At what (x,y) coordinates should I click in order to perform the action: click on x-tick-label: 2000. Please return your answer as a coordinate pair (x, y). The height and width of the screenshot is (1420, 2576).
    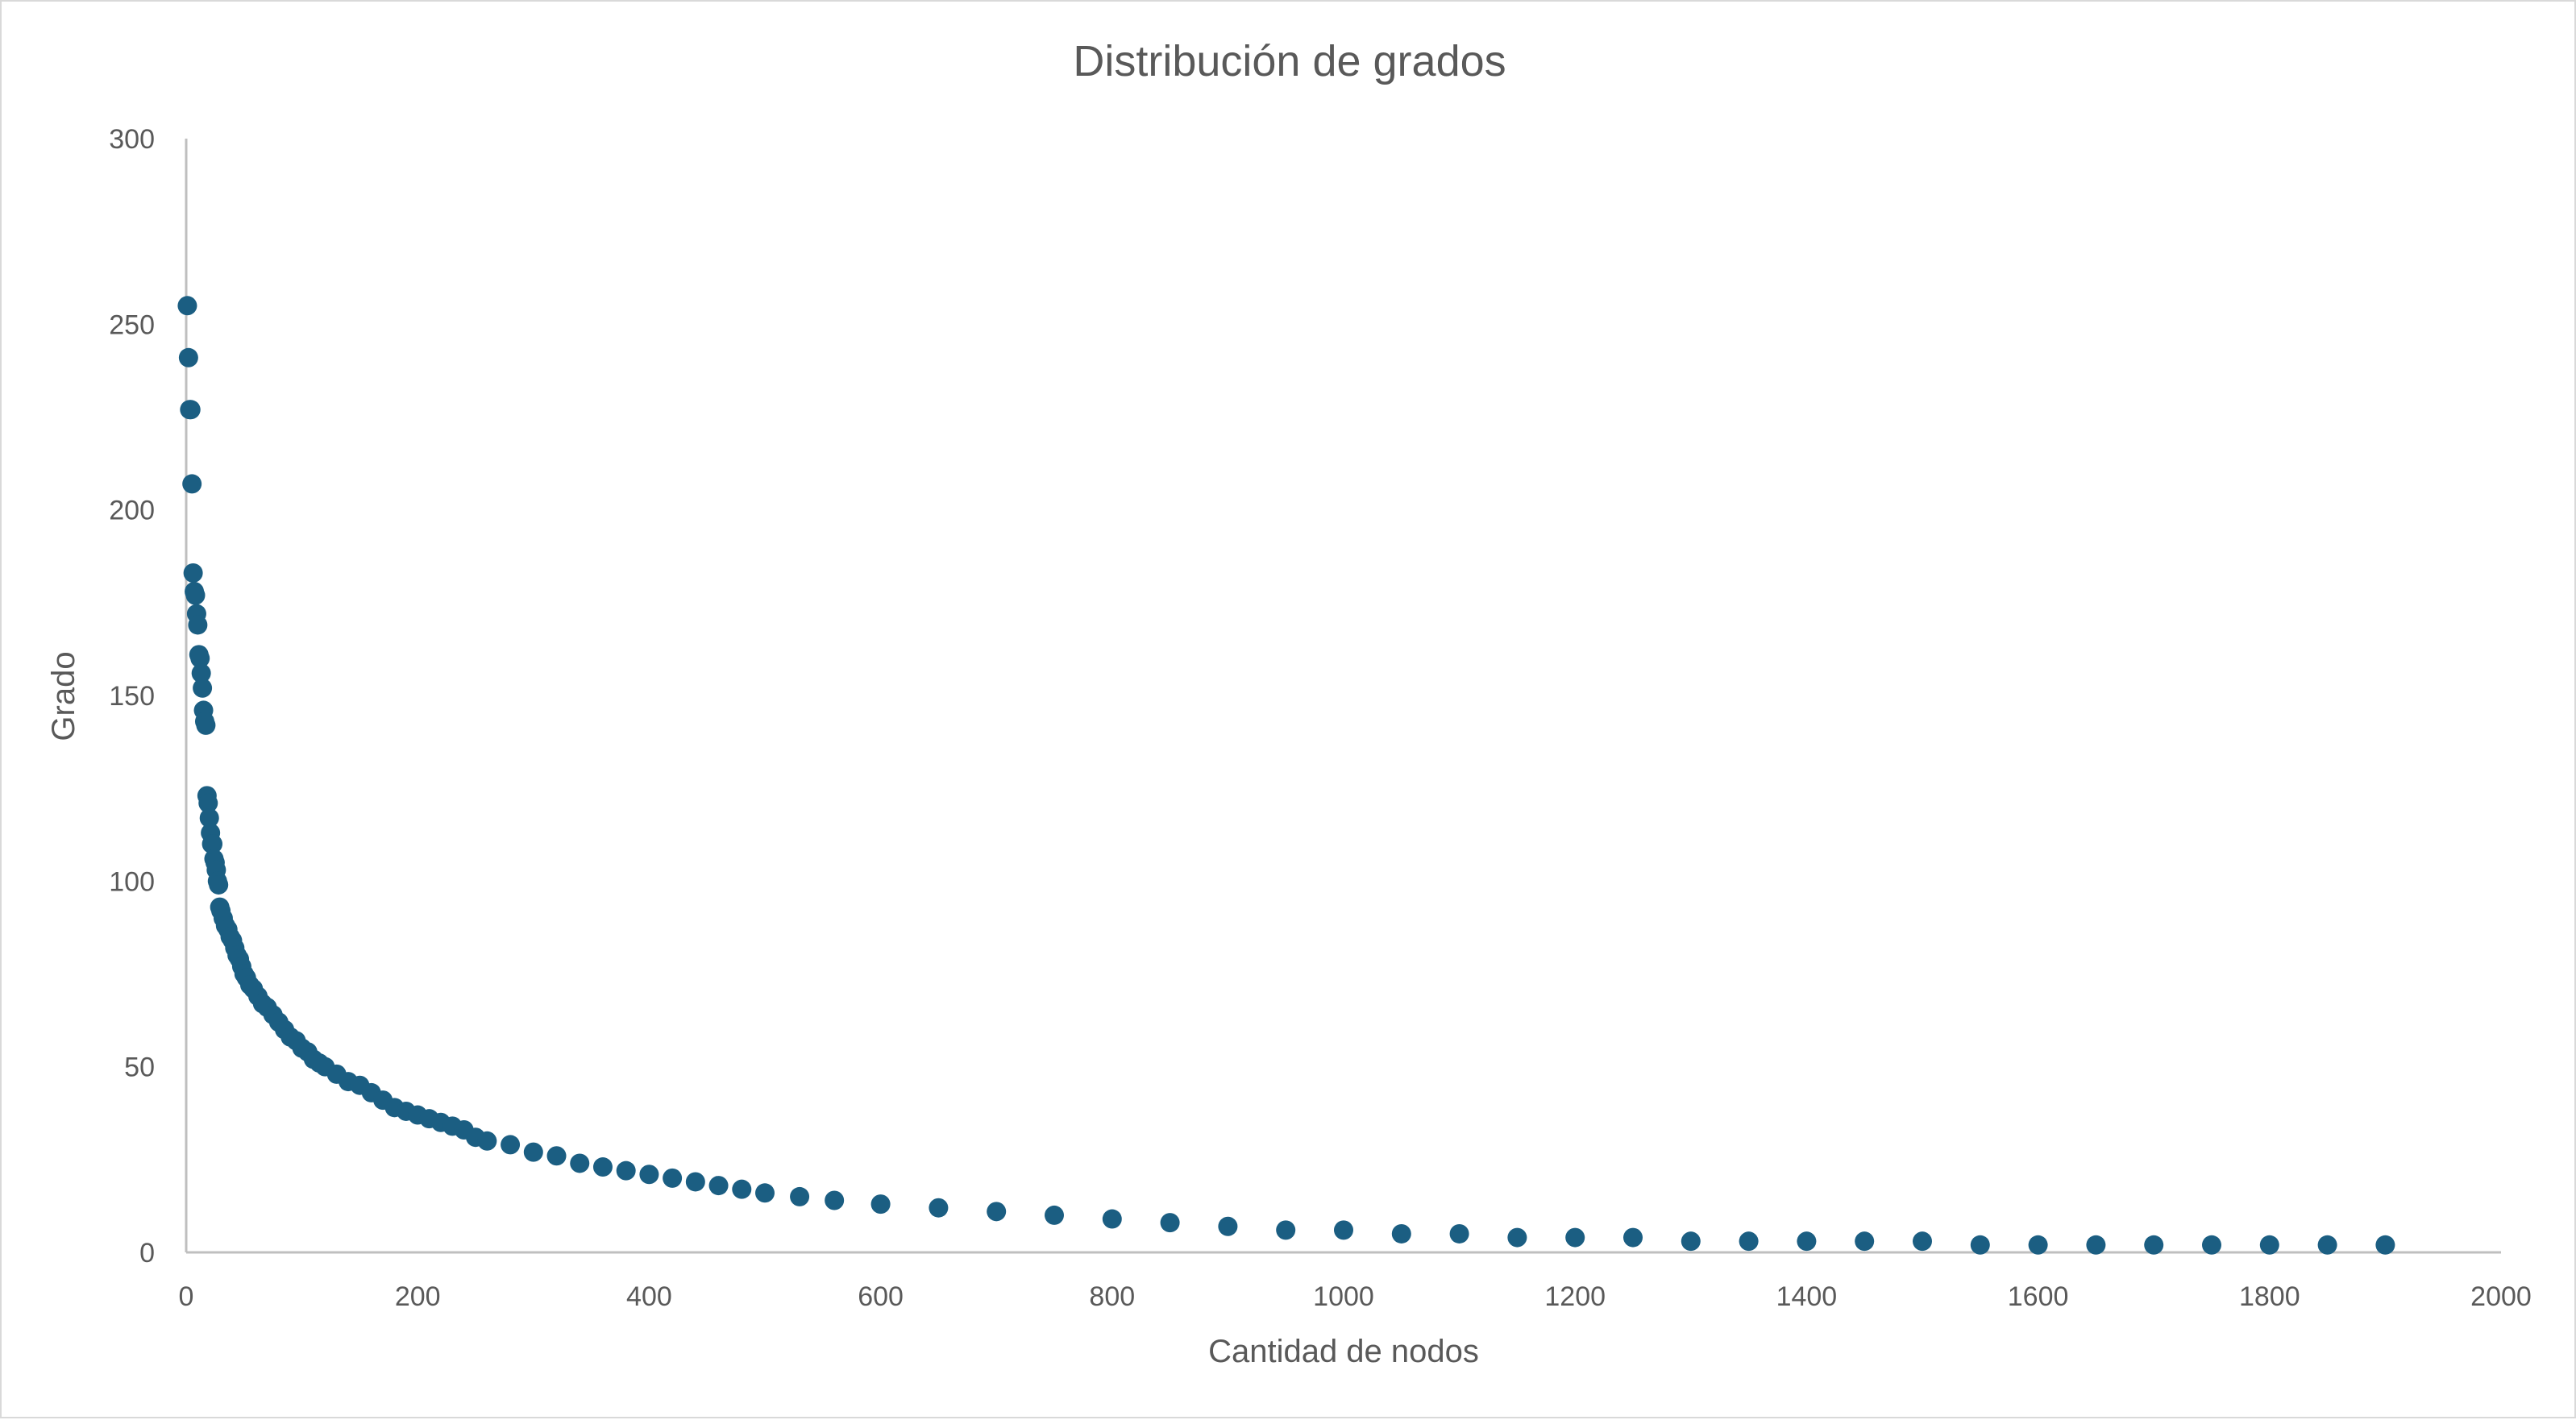
    Looking at the image, I should click on (2501, 1296).